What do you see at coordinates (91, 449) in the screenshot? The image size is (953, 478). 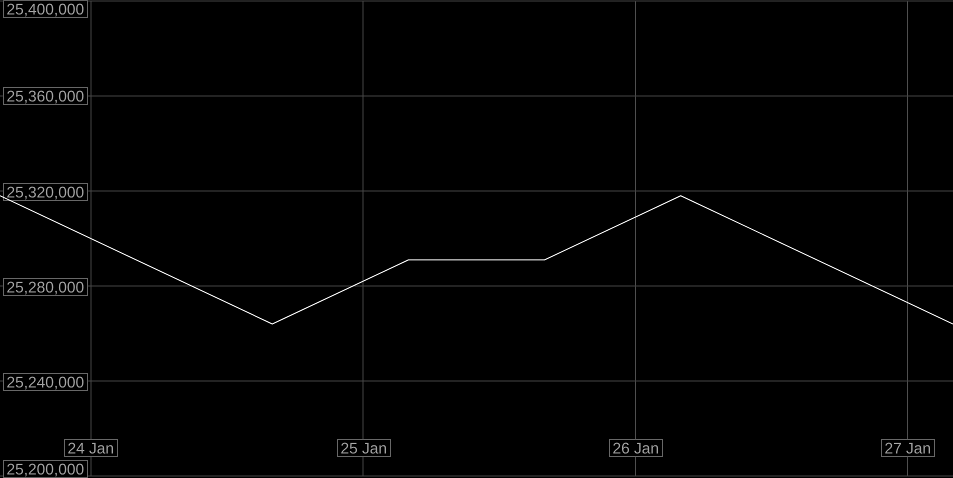 I see `x-tick-label: 24 Jan` at bounding box center [91, 449].